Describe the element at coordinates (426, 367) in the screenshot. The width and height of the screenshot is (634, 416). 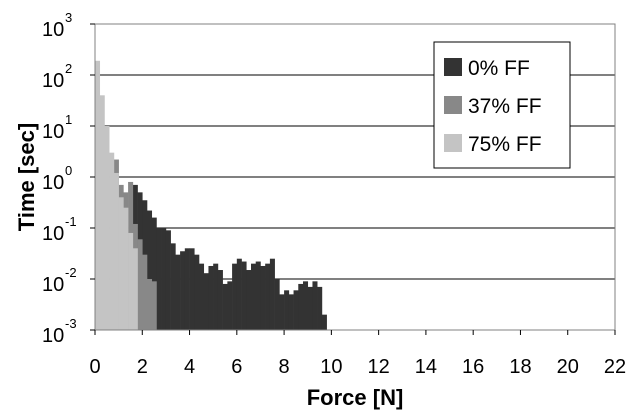
I see `x-tick-label: 14` at that location.